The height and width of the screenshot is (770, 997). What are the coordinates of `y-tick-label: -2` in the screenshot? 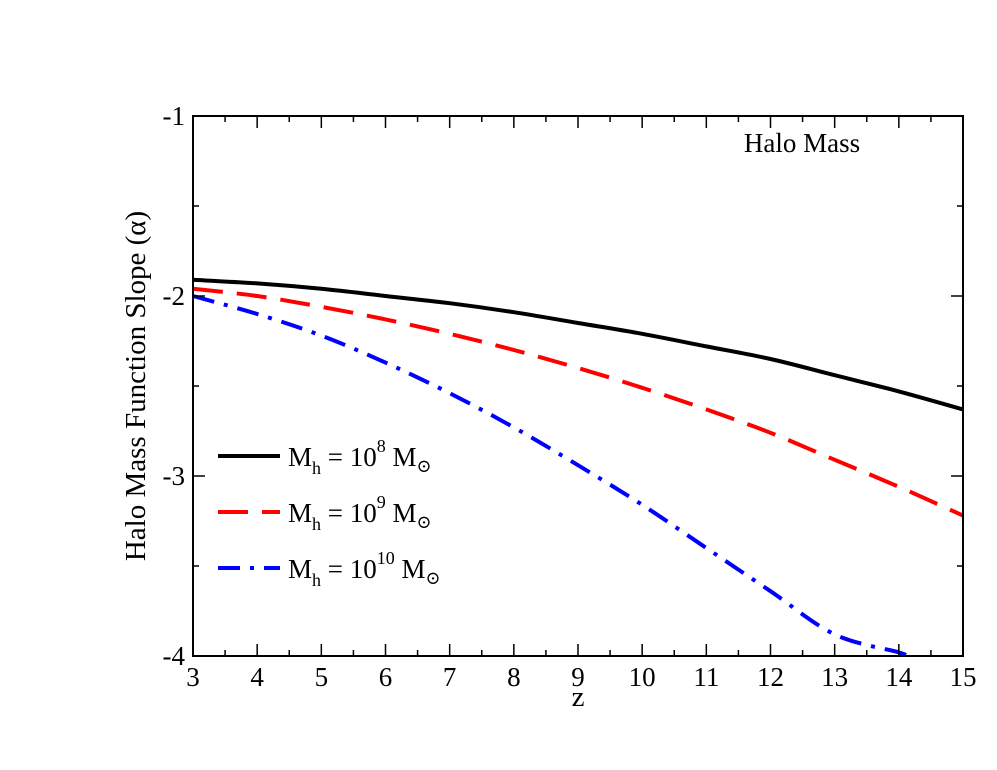 It's located at (174, 296).